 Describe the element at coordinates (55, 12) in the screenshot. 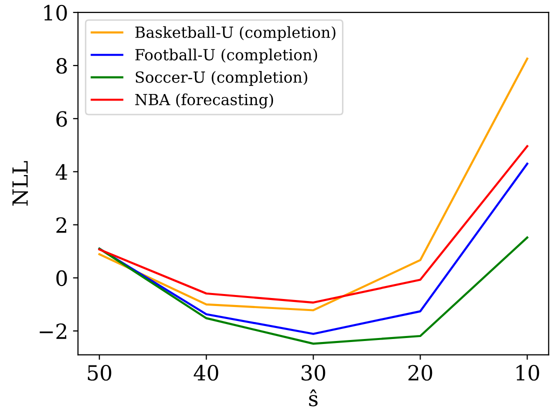

I see `y-tick-label: 10` at that location.